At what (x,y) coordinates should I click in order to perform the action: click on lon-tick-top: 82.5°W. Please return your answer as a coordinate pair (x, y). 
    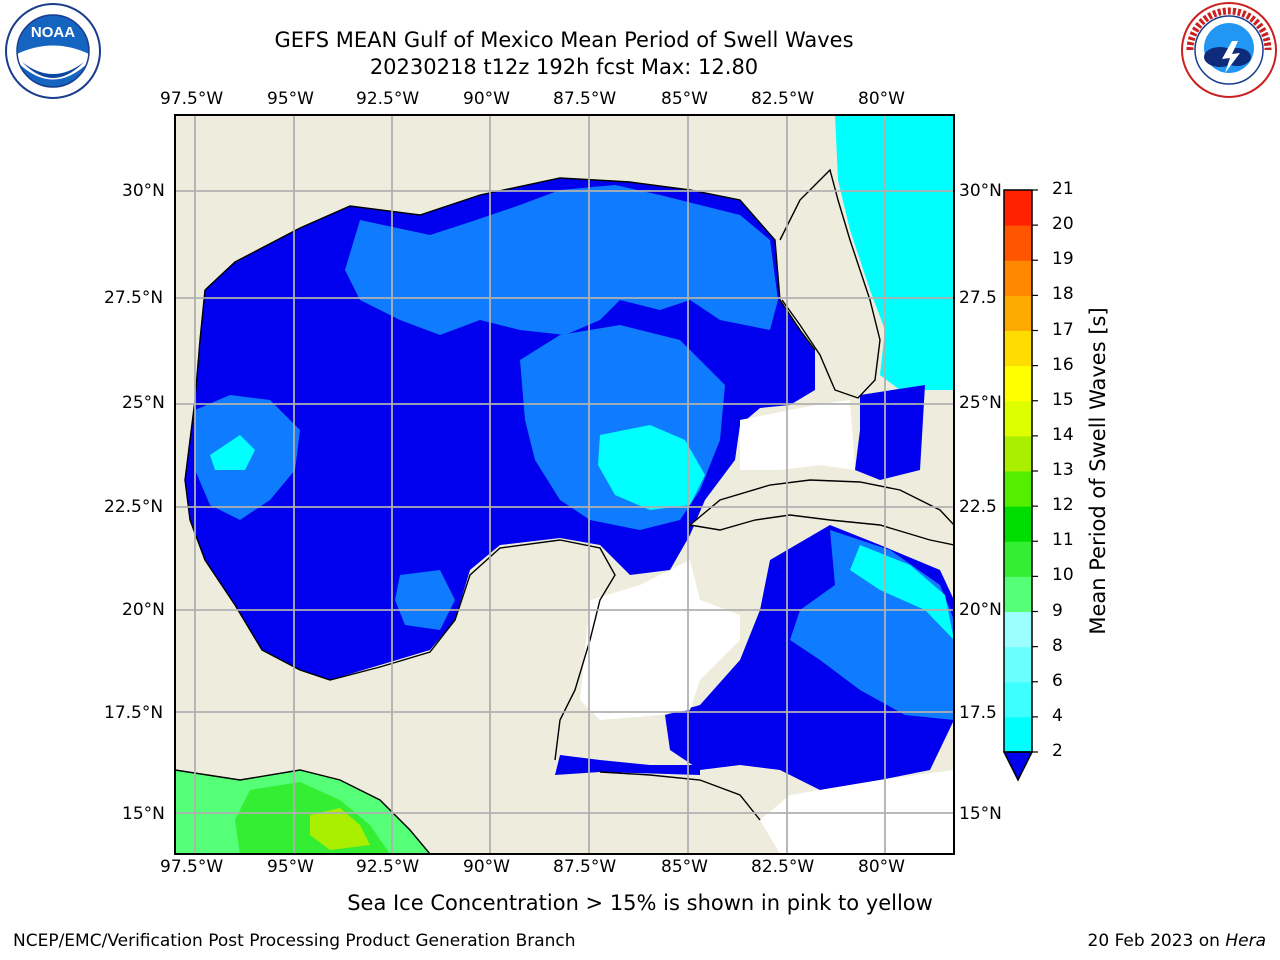
    Looking at the image, I should click on (783, 99).